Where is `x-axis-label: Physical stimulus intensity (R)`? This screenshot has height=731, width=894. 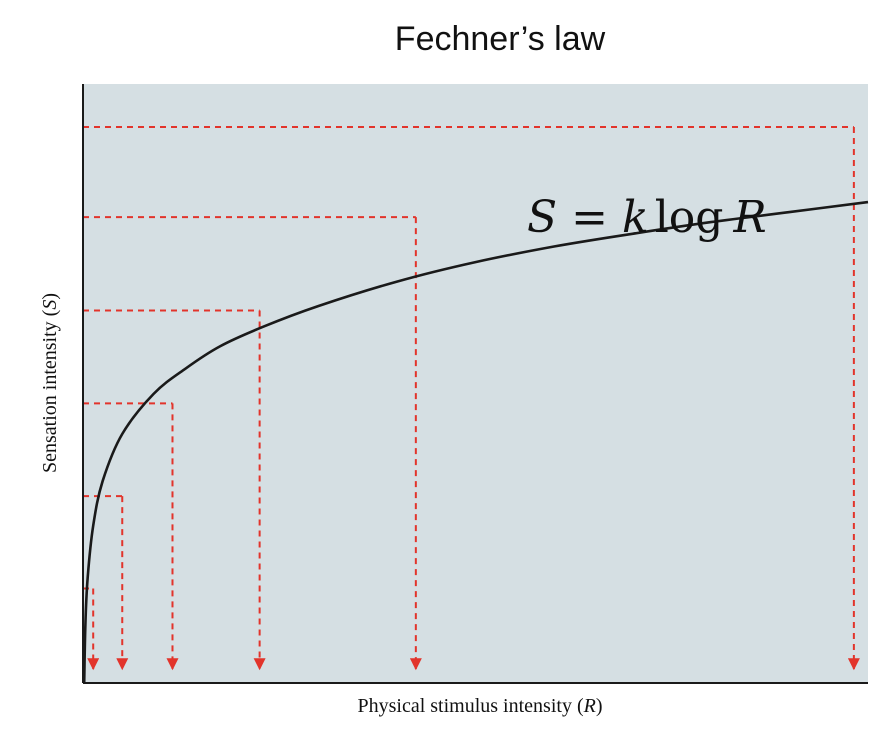 x-axis-label: Physical stimulus intensity (R) is located at coordinates (479, 706).